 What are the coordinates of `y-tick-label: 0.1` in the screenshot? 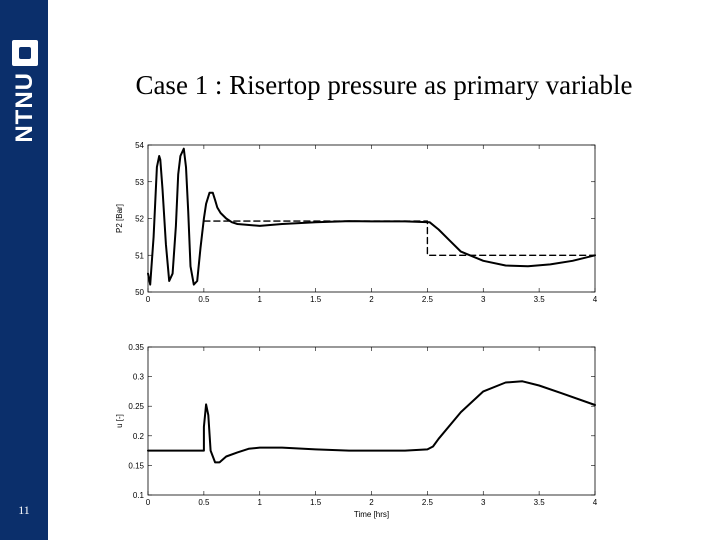 It's located at (139, 495).